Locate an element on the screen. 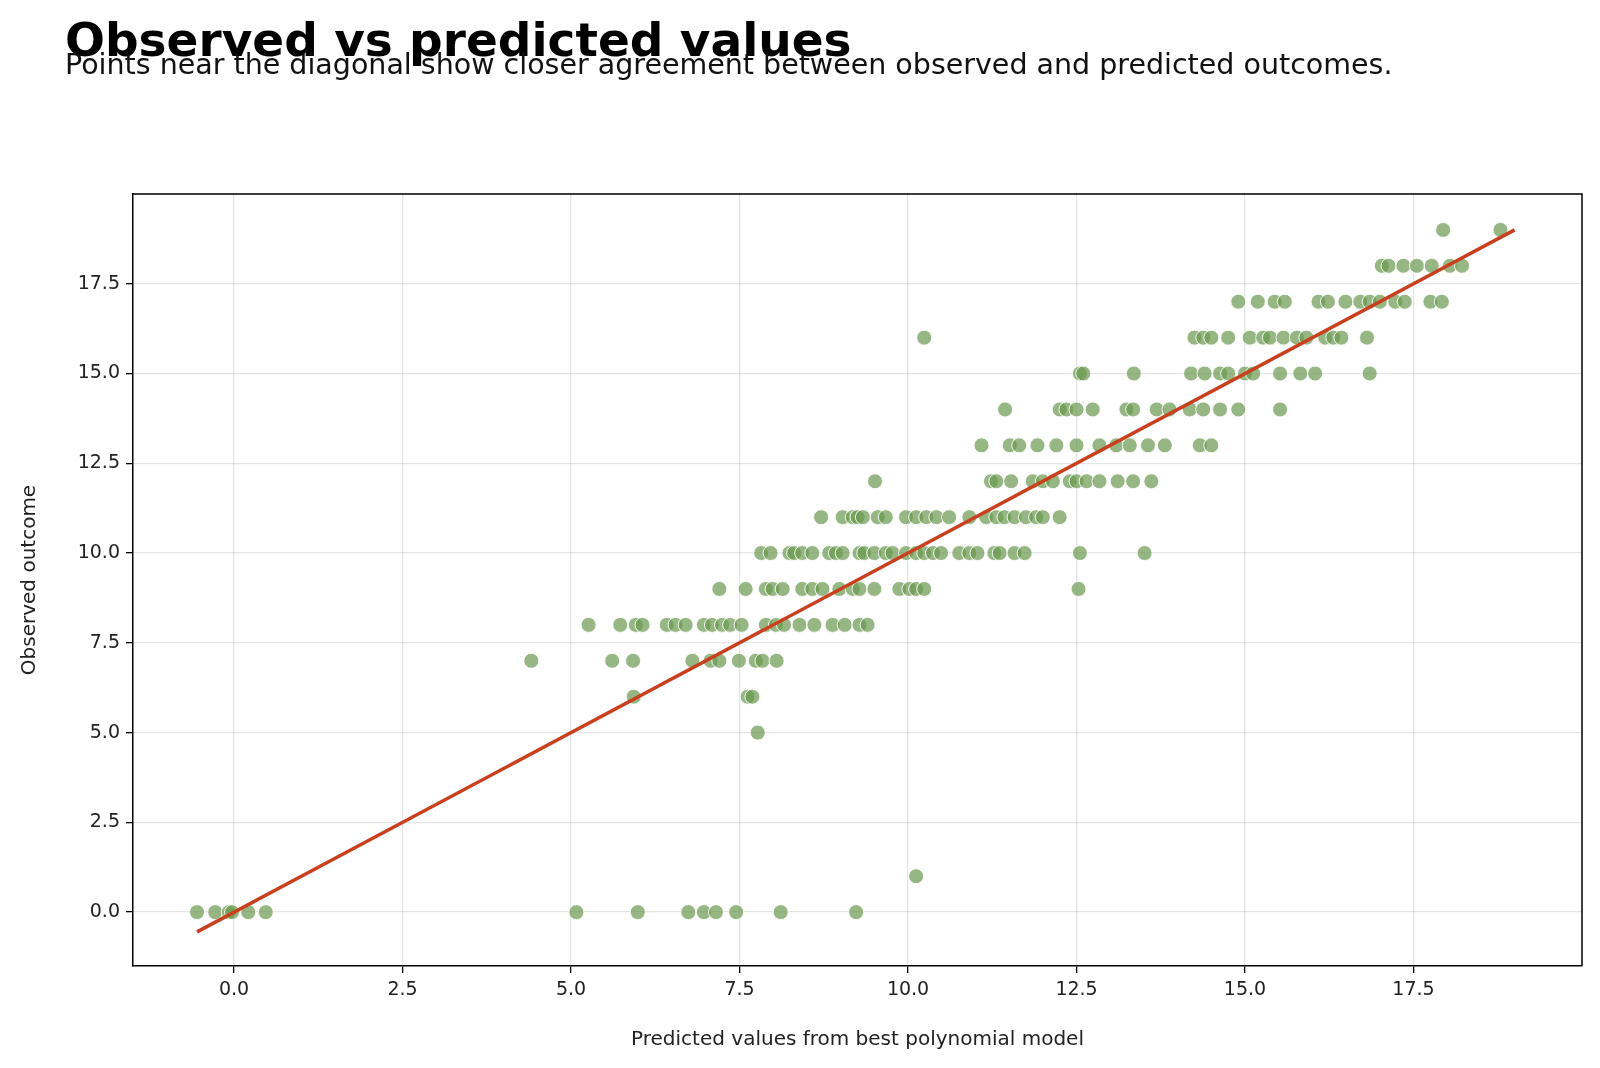  y-tick-label: 0.0 is located at coordinates (104, 910).